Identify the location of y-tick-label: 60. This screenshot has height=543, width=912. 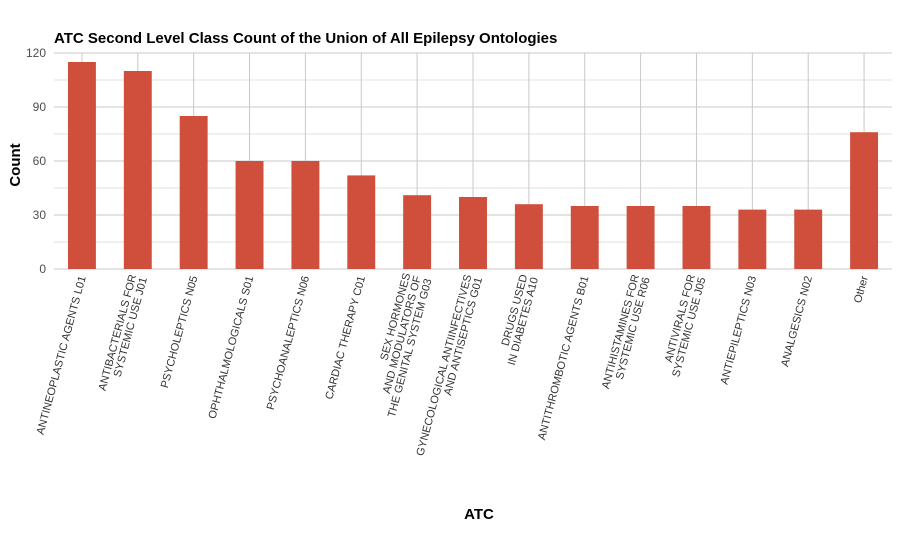
(40, 161).